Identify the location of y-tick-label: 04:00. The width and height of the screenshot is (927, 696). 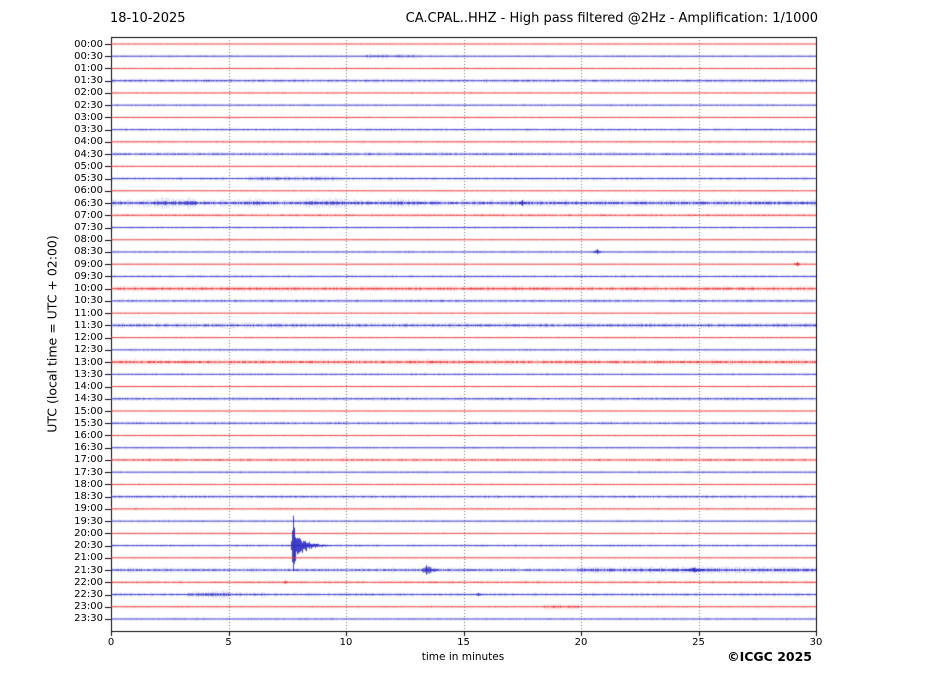
(88, 142).